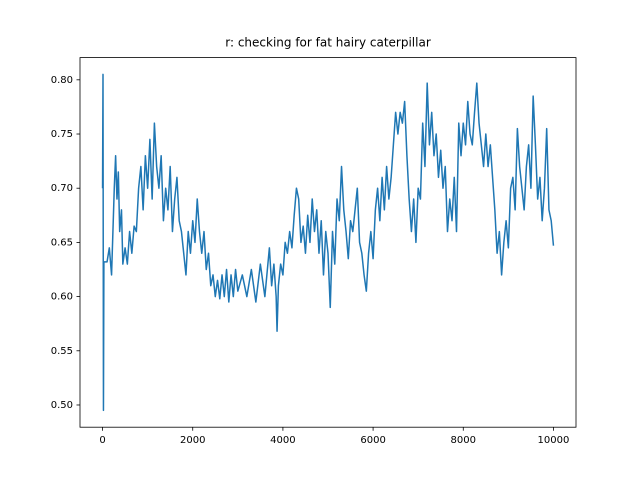  What do you see at coordinates (62, 297) in the screenshot?
I see `y-tick-label: 0.60` at bounding box center [62, 297].